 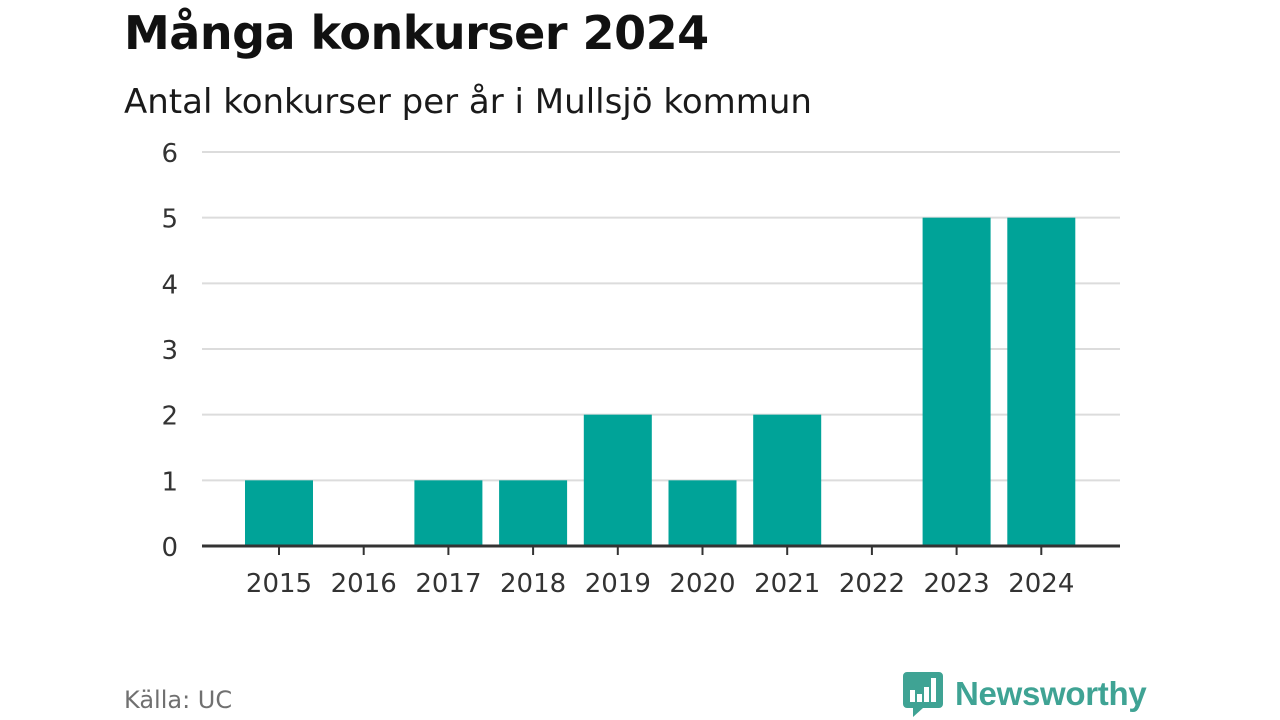 I want to click on chart-title: Många konkurser 2024, so click(x=416, y=33).